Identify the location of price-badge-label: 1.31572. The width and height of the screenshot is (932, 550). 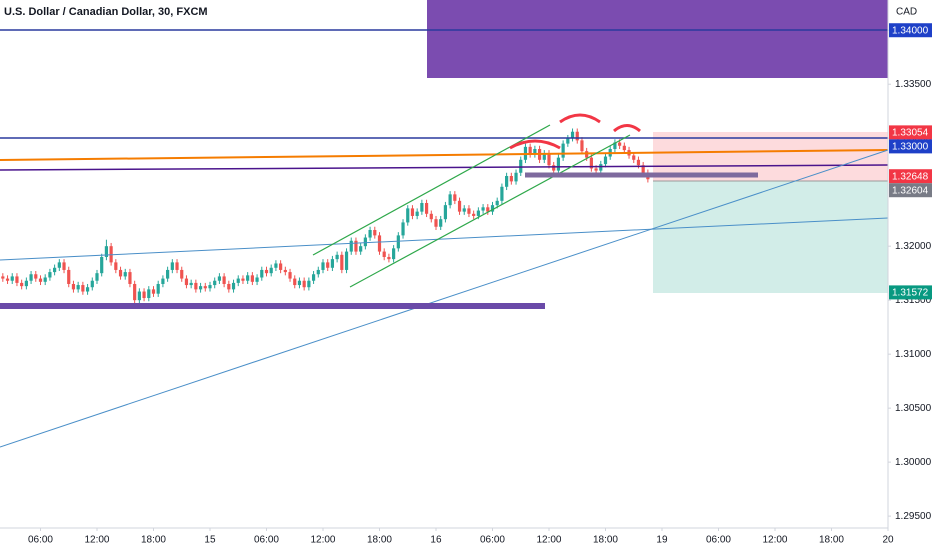
(910, 293).